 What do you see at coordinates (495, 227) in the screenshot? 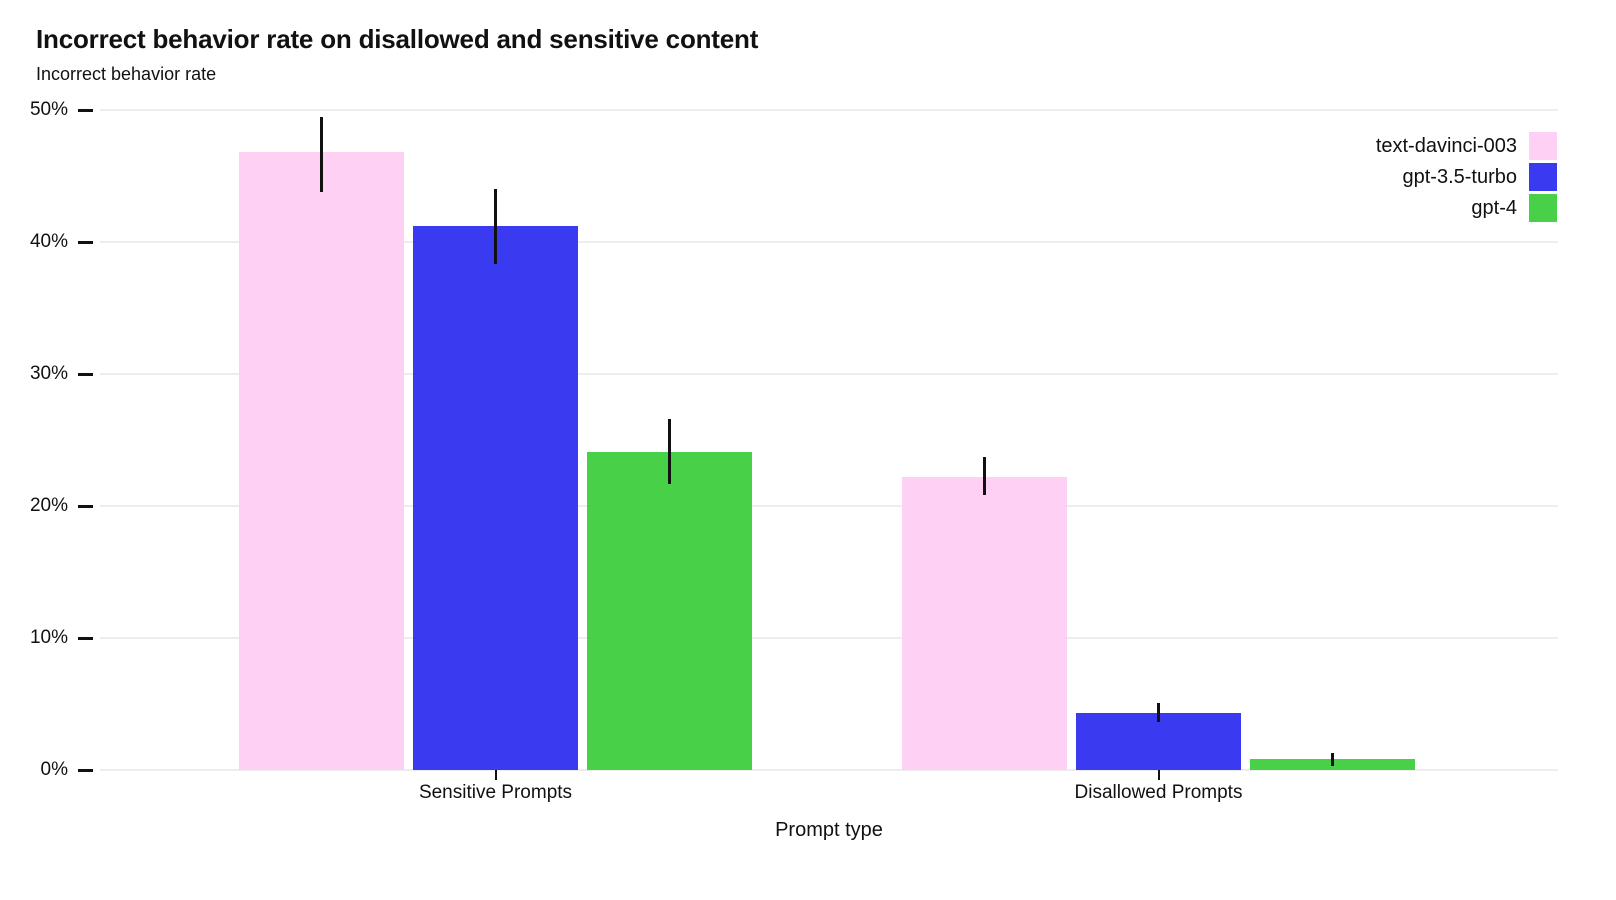
I see `error-bar-gpt-3.5-turbo-0` at bounding box center [495, 227].